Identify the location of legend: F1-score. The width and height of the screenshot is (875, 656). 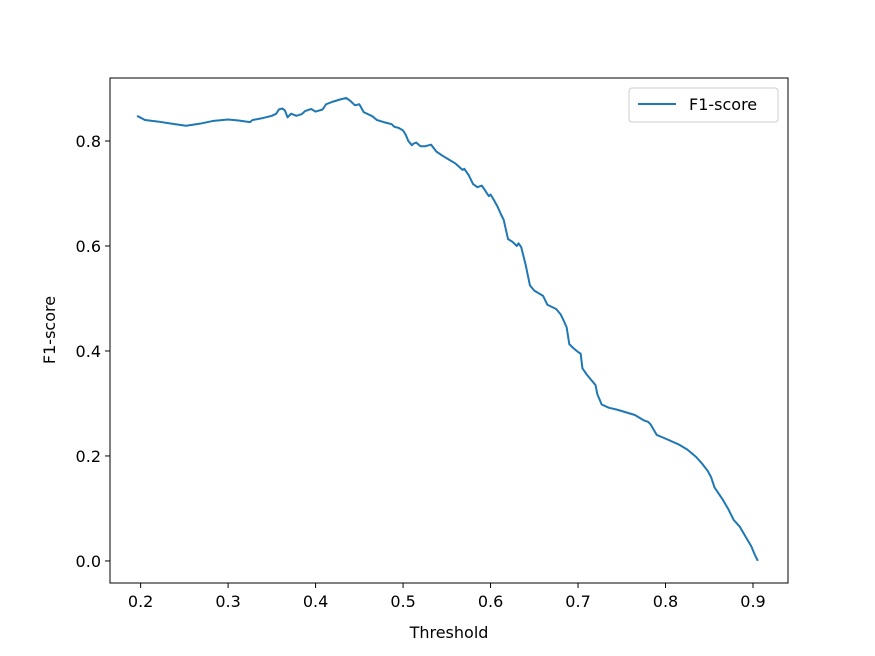
(703, 105).